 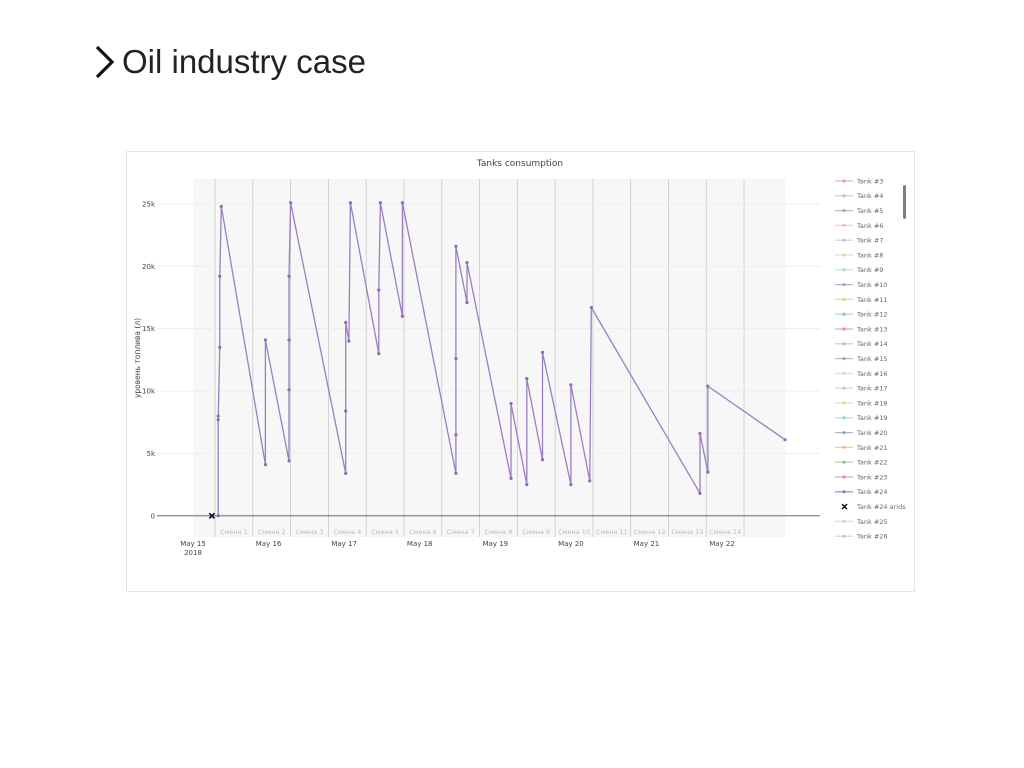 I want to click on shift-label: Смена 3, so click(x=310, y=532).